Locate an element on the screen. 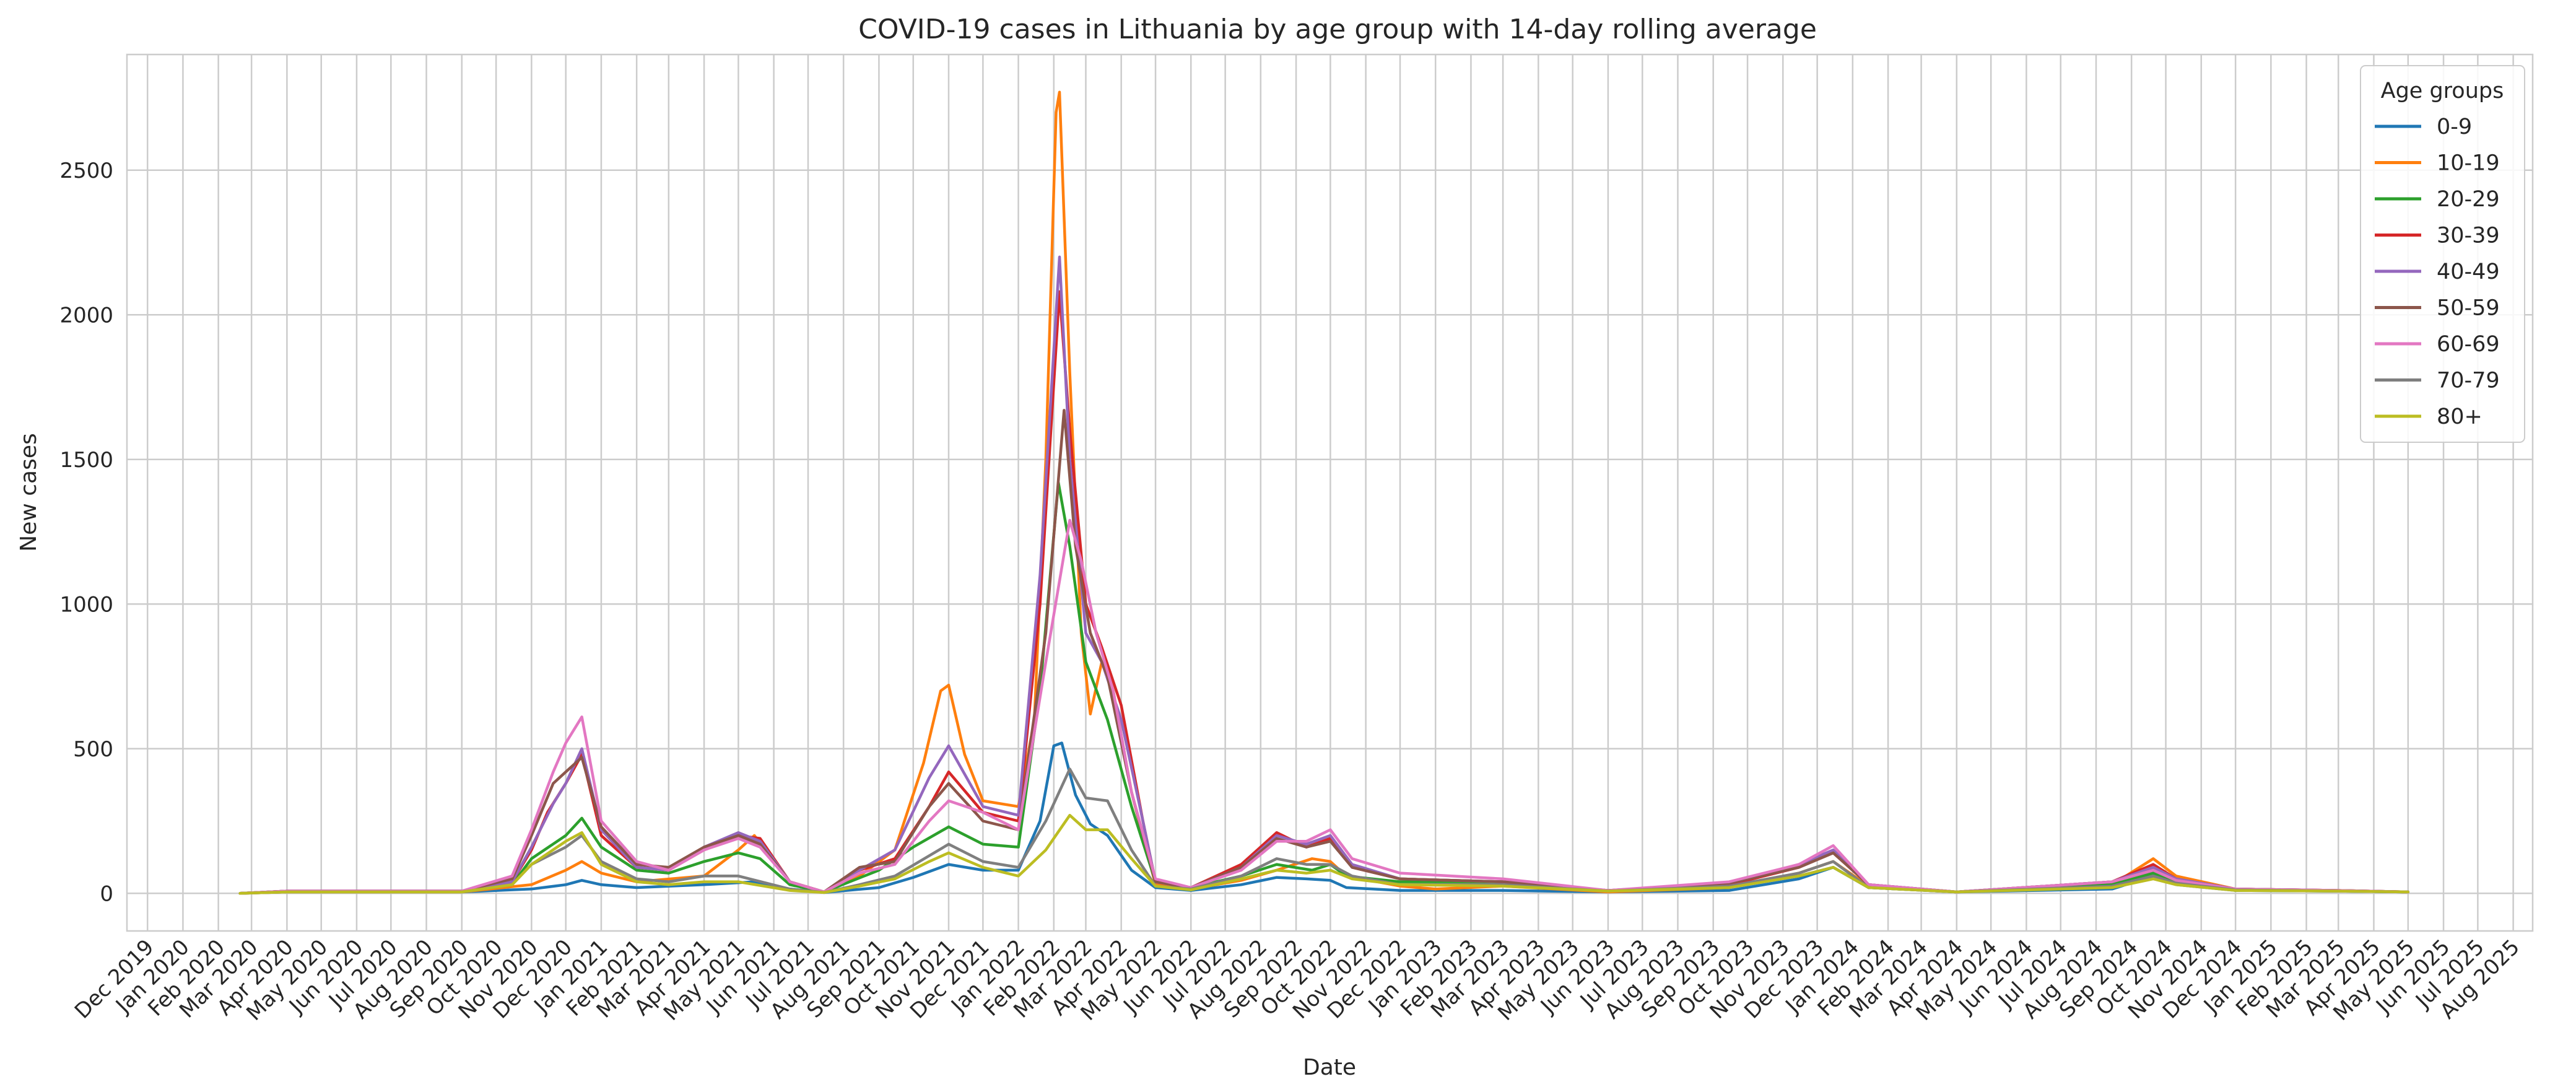  y-tick-label: 1000 is located at coordinates (86, 604).